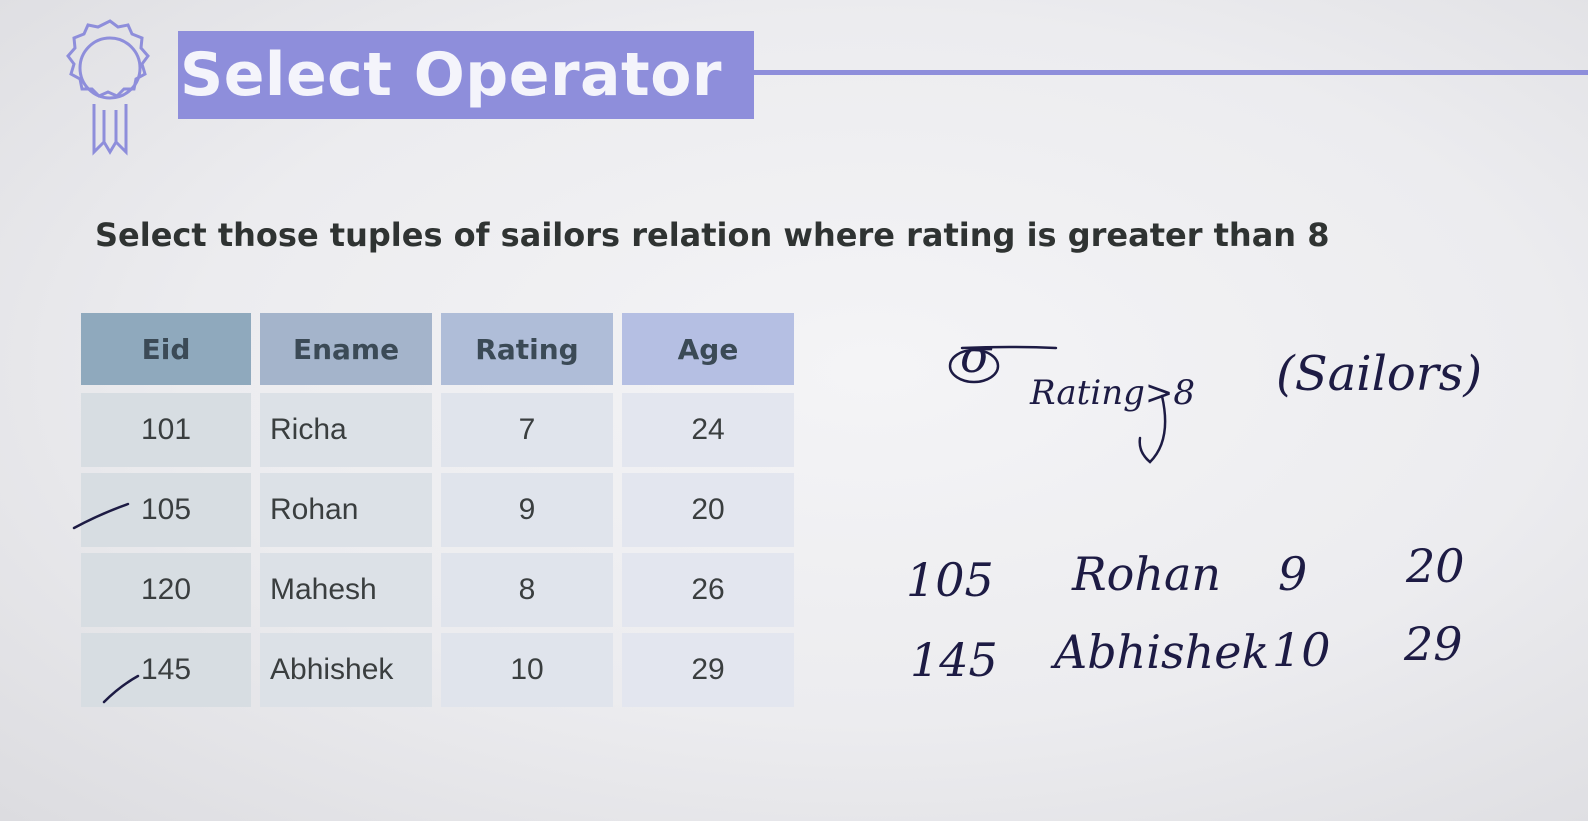 This screenshot has height=821, width=1588. What do you see at coordinates (437, 349) in the screenshot?
I see `table-header-row: Eid Ename Rating Age` at bounding box center [437, 349].